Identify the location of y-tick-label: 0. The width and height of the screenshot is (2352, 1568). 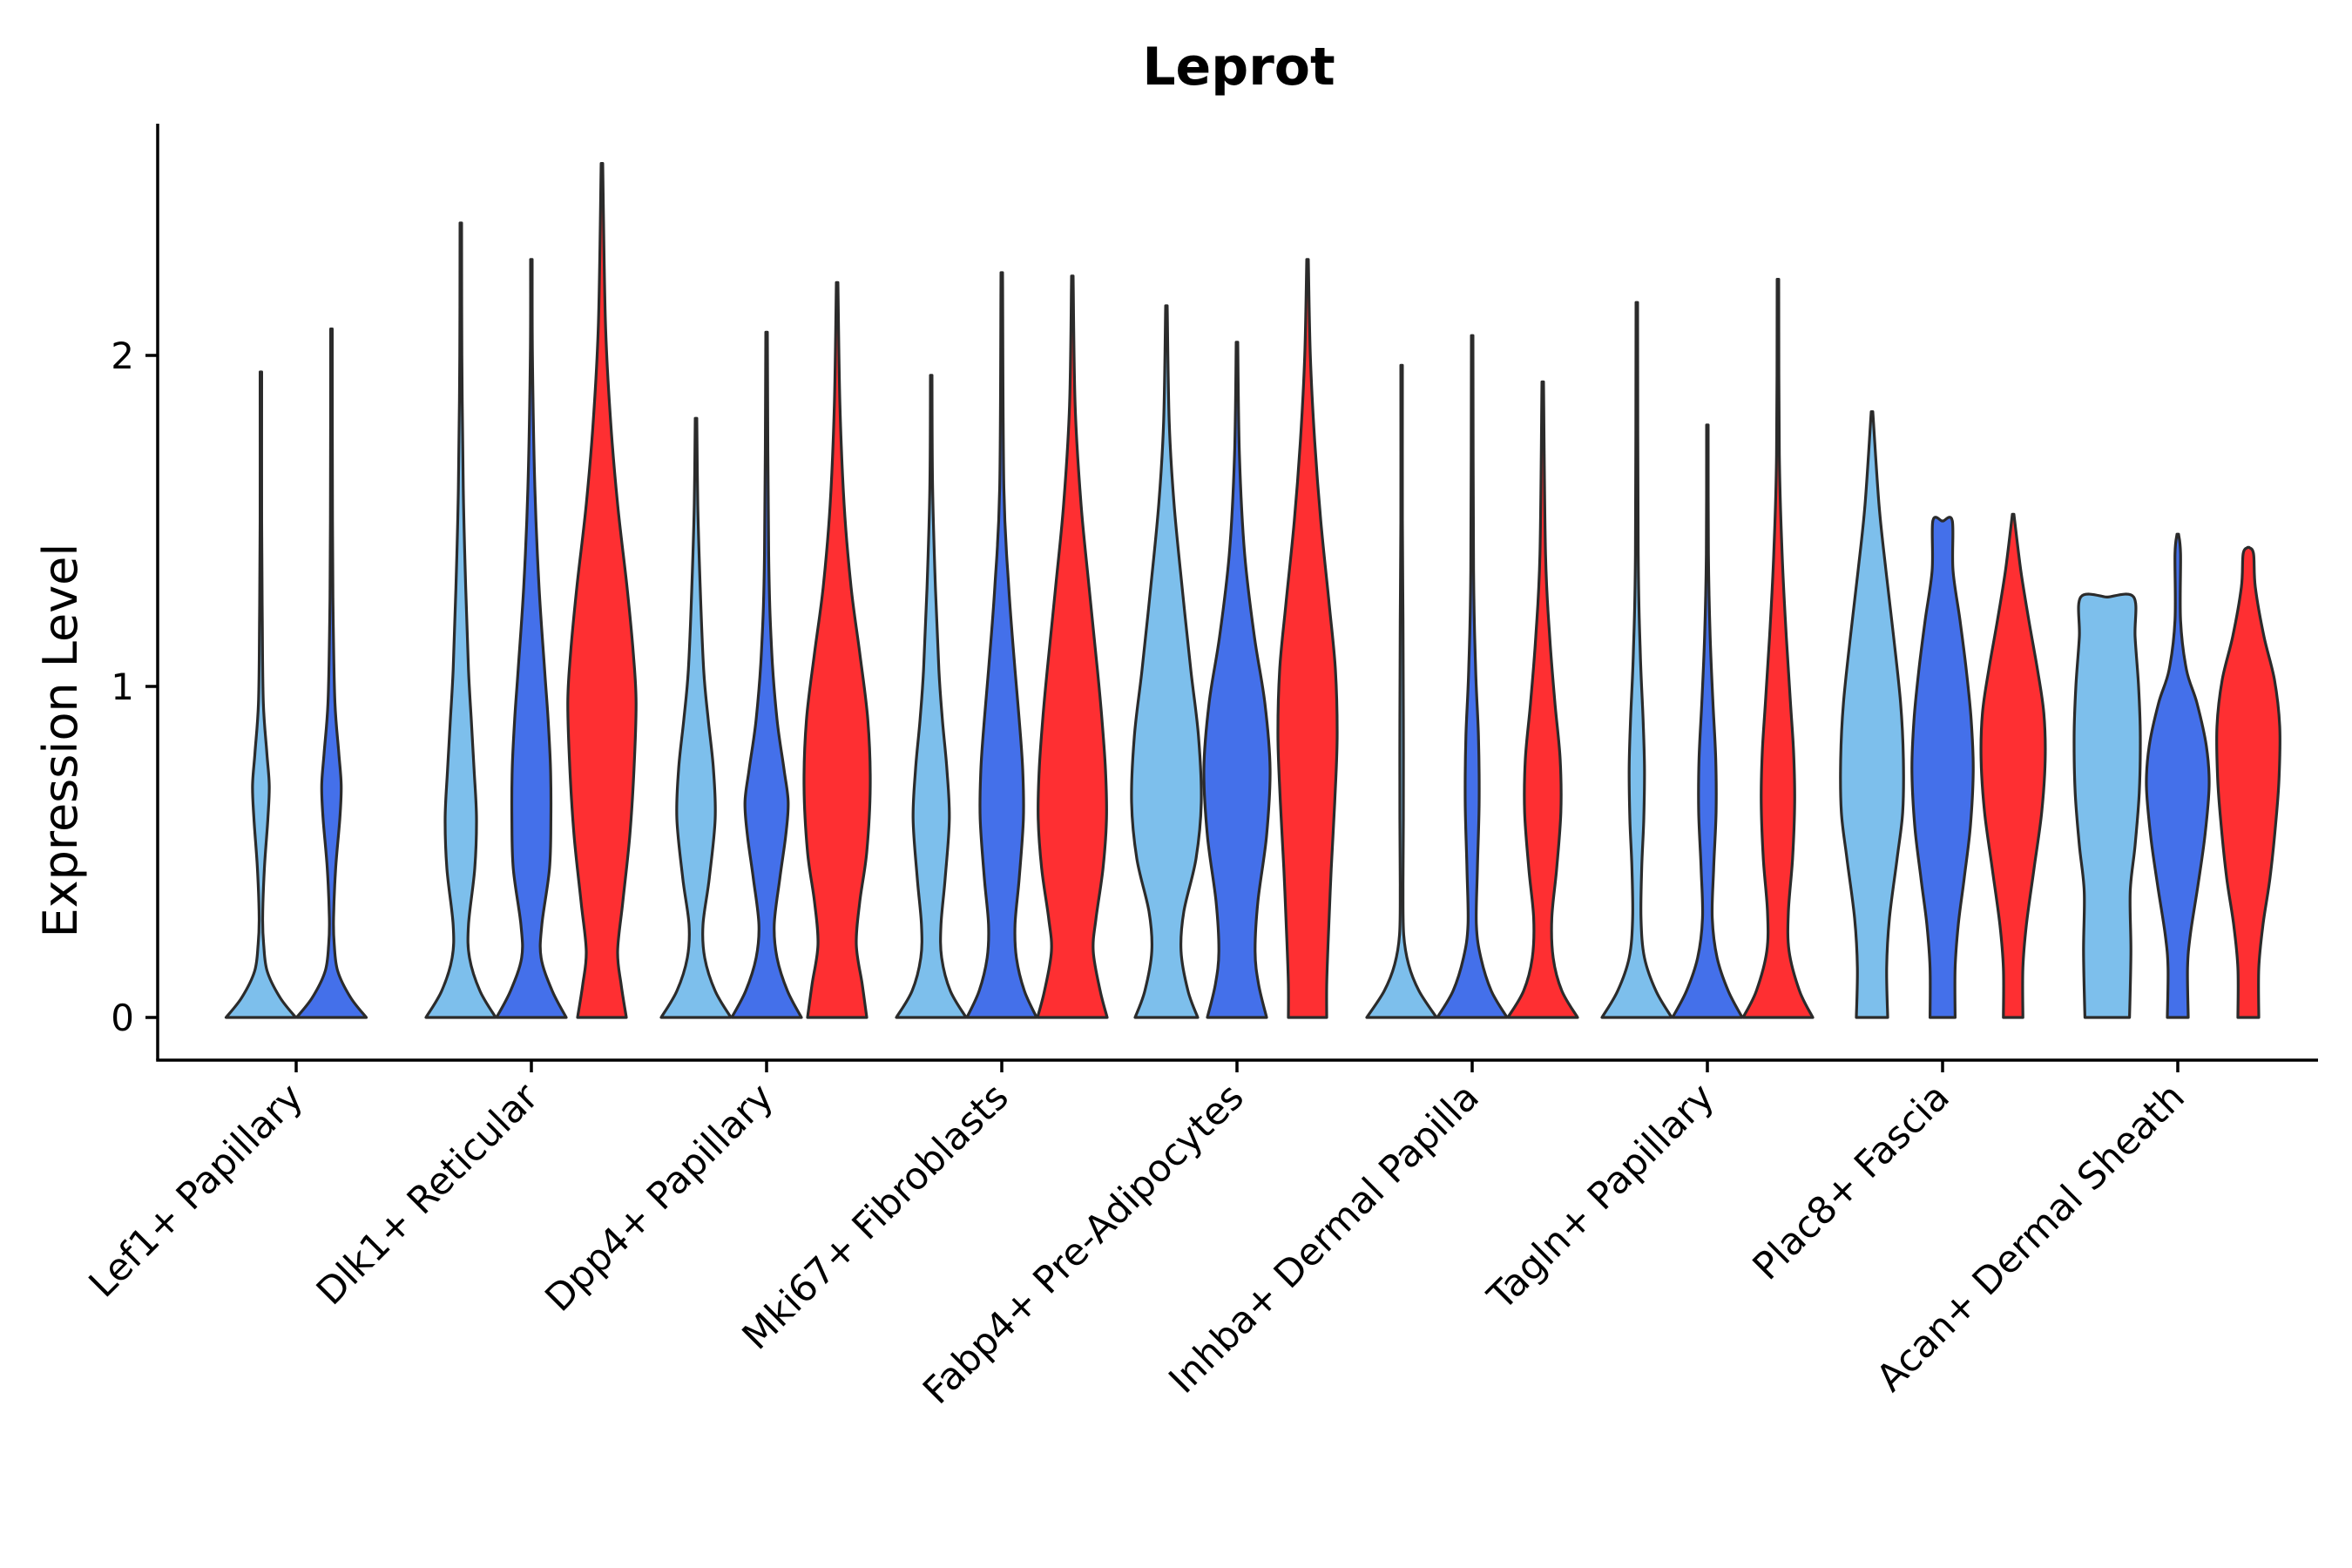
(122, 1018).